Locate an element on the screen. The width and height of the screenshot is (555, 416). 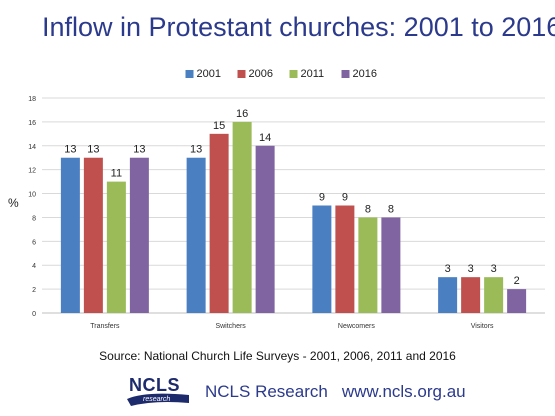
logo-subtext: research is located at coordinates (157, 399).